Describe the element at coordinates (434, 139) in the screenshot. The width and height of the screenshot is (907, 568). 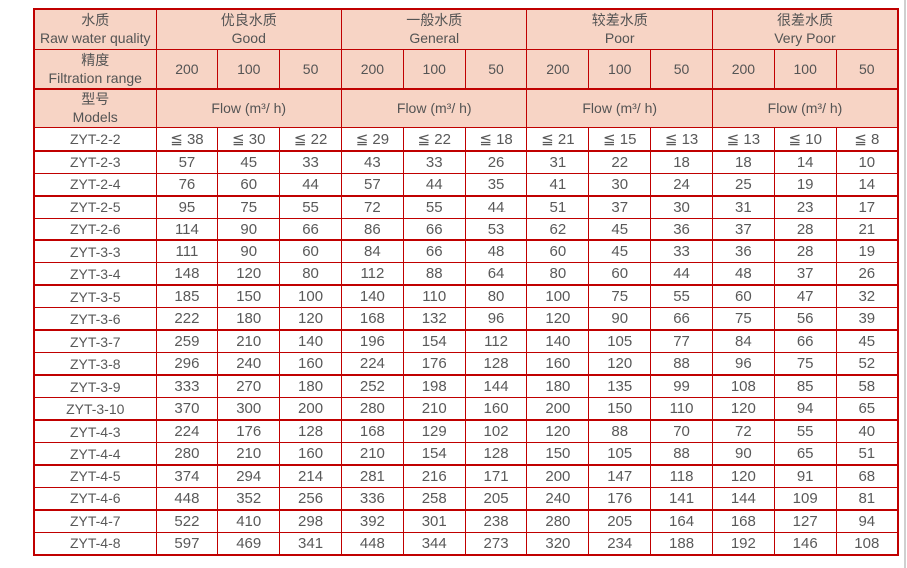
I see `flow-value-cell: ≦ 22` at that location.